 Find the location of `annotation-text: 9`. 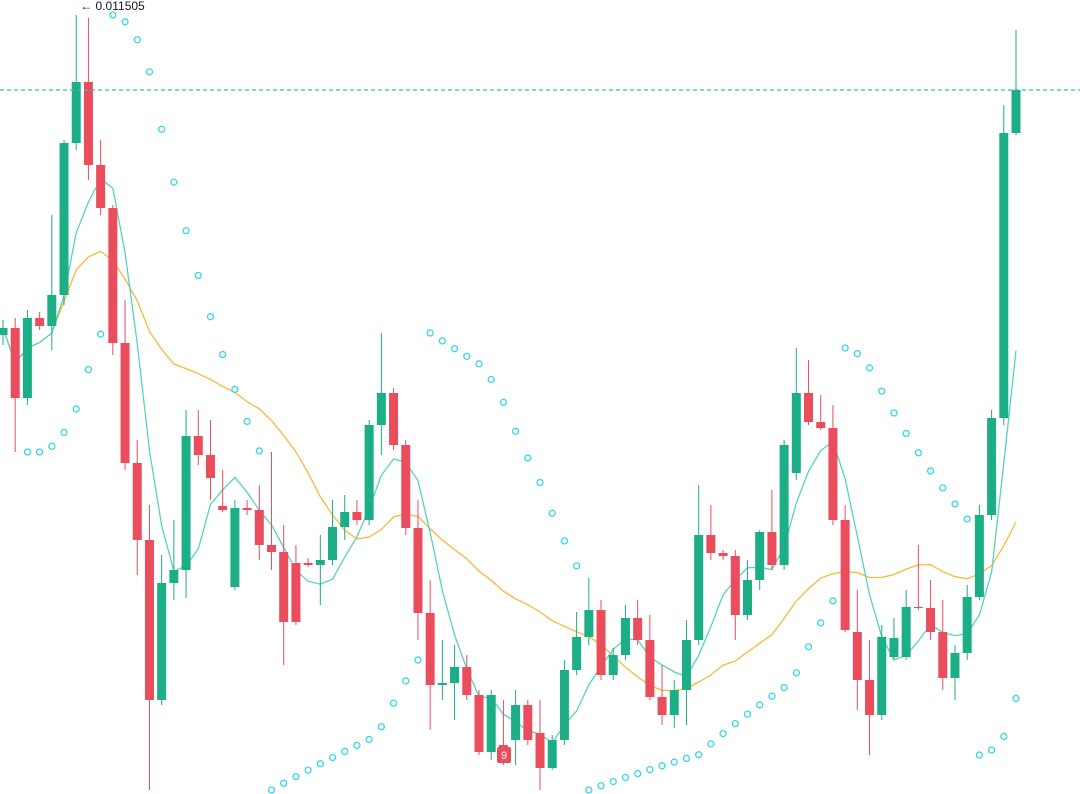

annotation-text: 9 is located at coordinates (504, 756).